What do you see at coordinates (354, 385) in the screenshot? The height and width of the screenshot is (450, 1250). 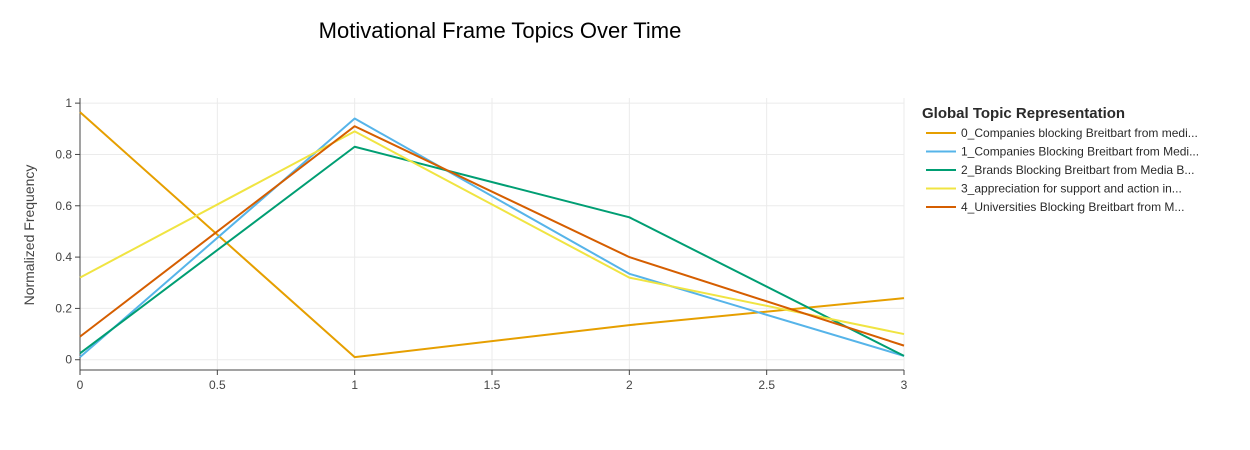 I see `x-tick-label: 1` at bounding box center [354, 385].